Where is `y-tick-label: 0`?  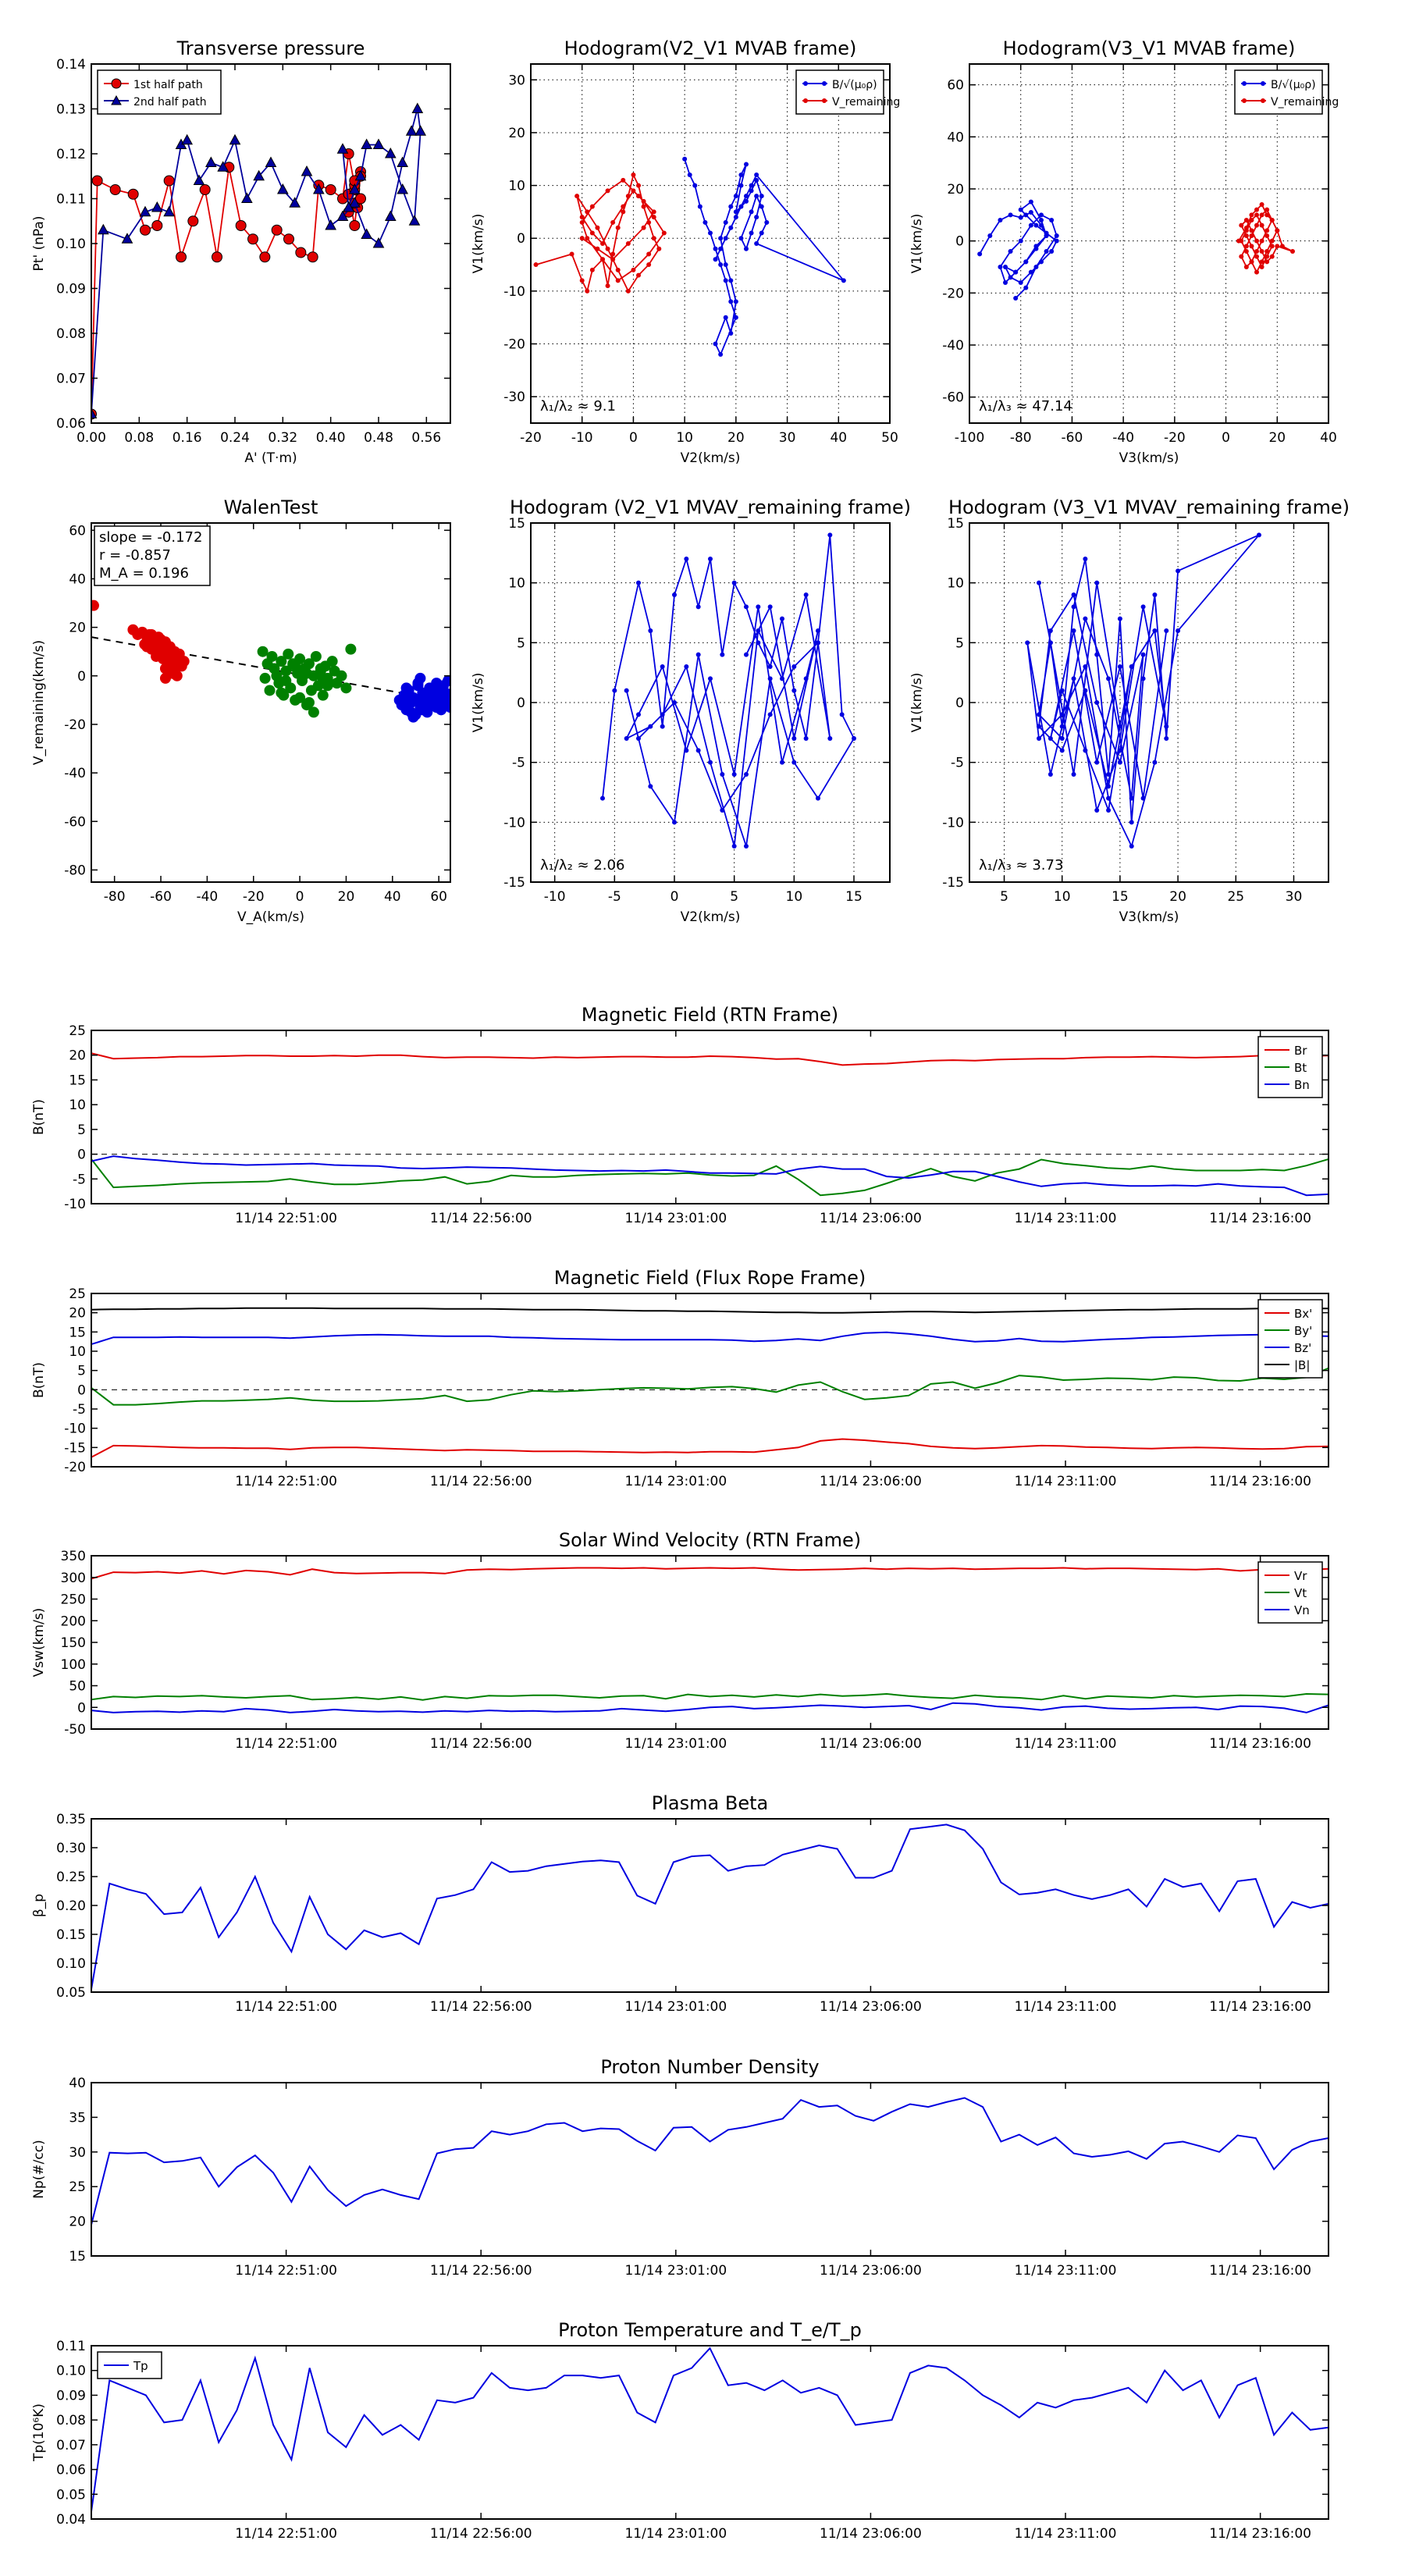 y-tick-label: 0 is located at coordinates (81, 1708).